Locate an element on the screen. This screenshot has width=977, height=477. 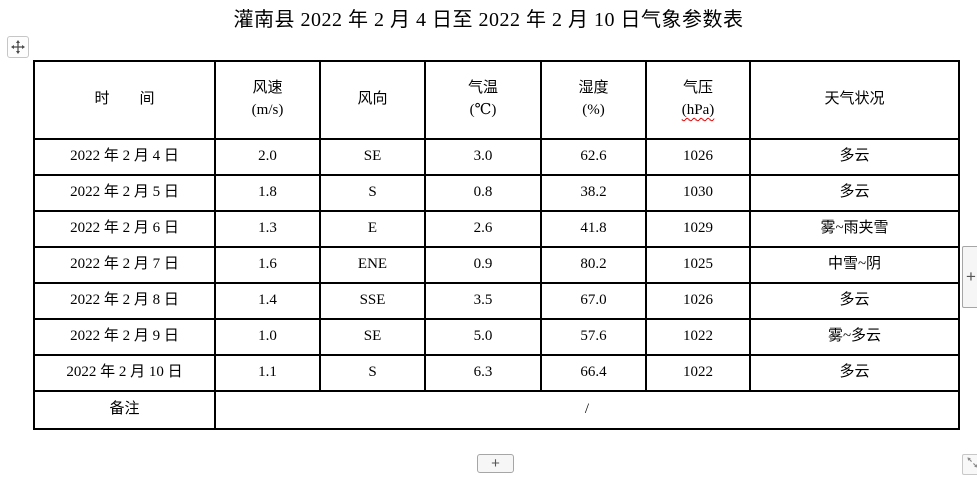
add-row-button: + is located at coordinates (495, 463).